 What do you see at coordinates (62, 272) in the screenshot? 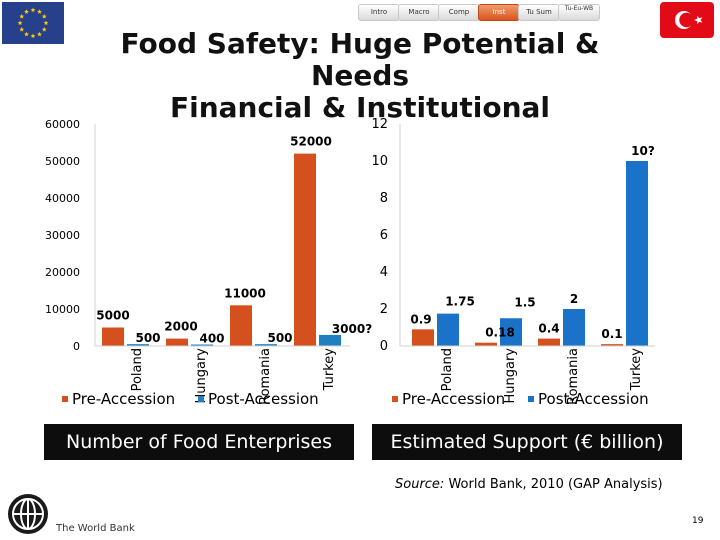
I see `y-tick-label: 20000` at bounding box center [62, 272].